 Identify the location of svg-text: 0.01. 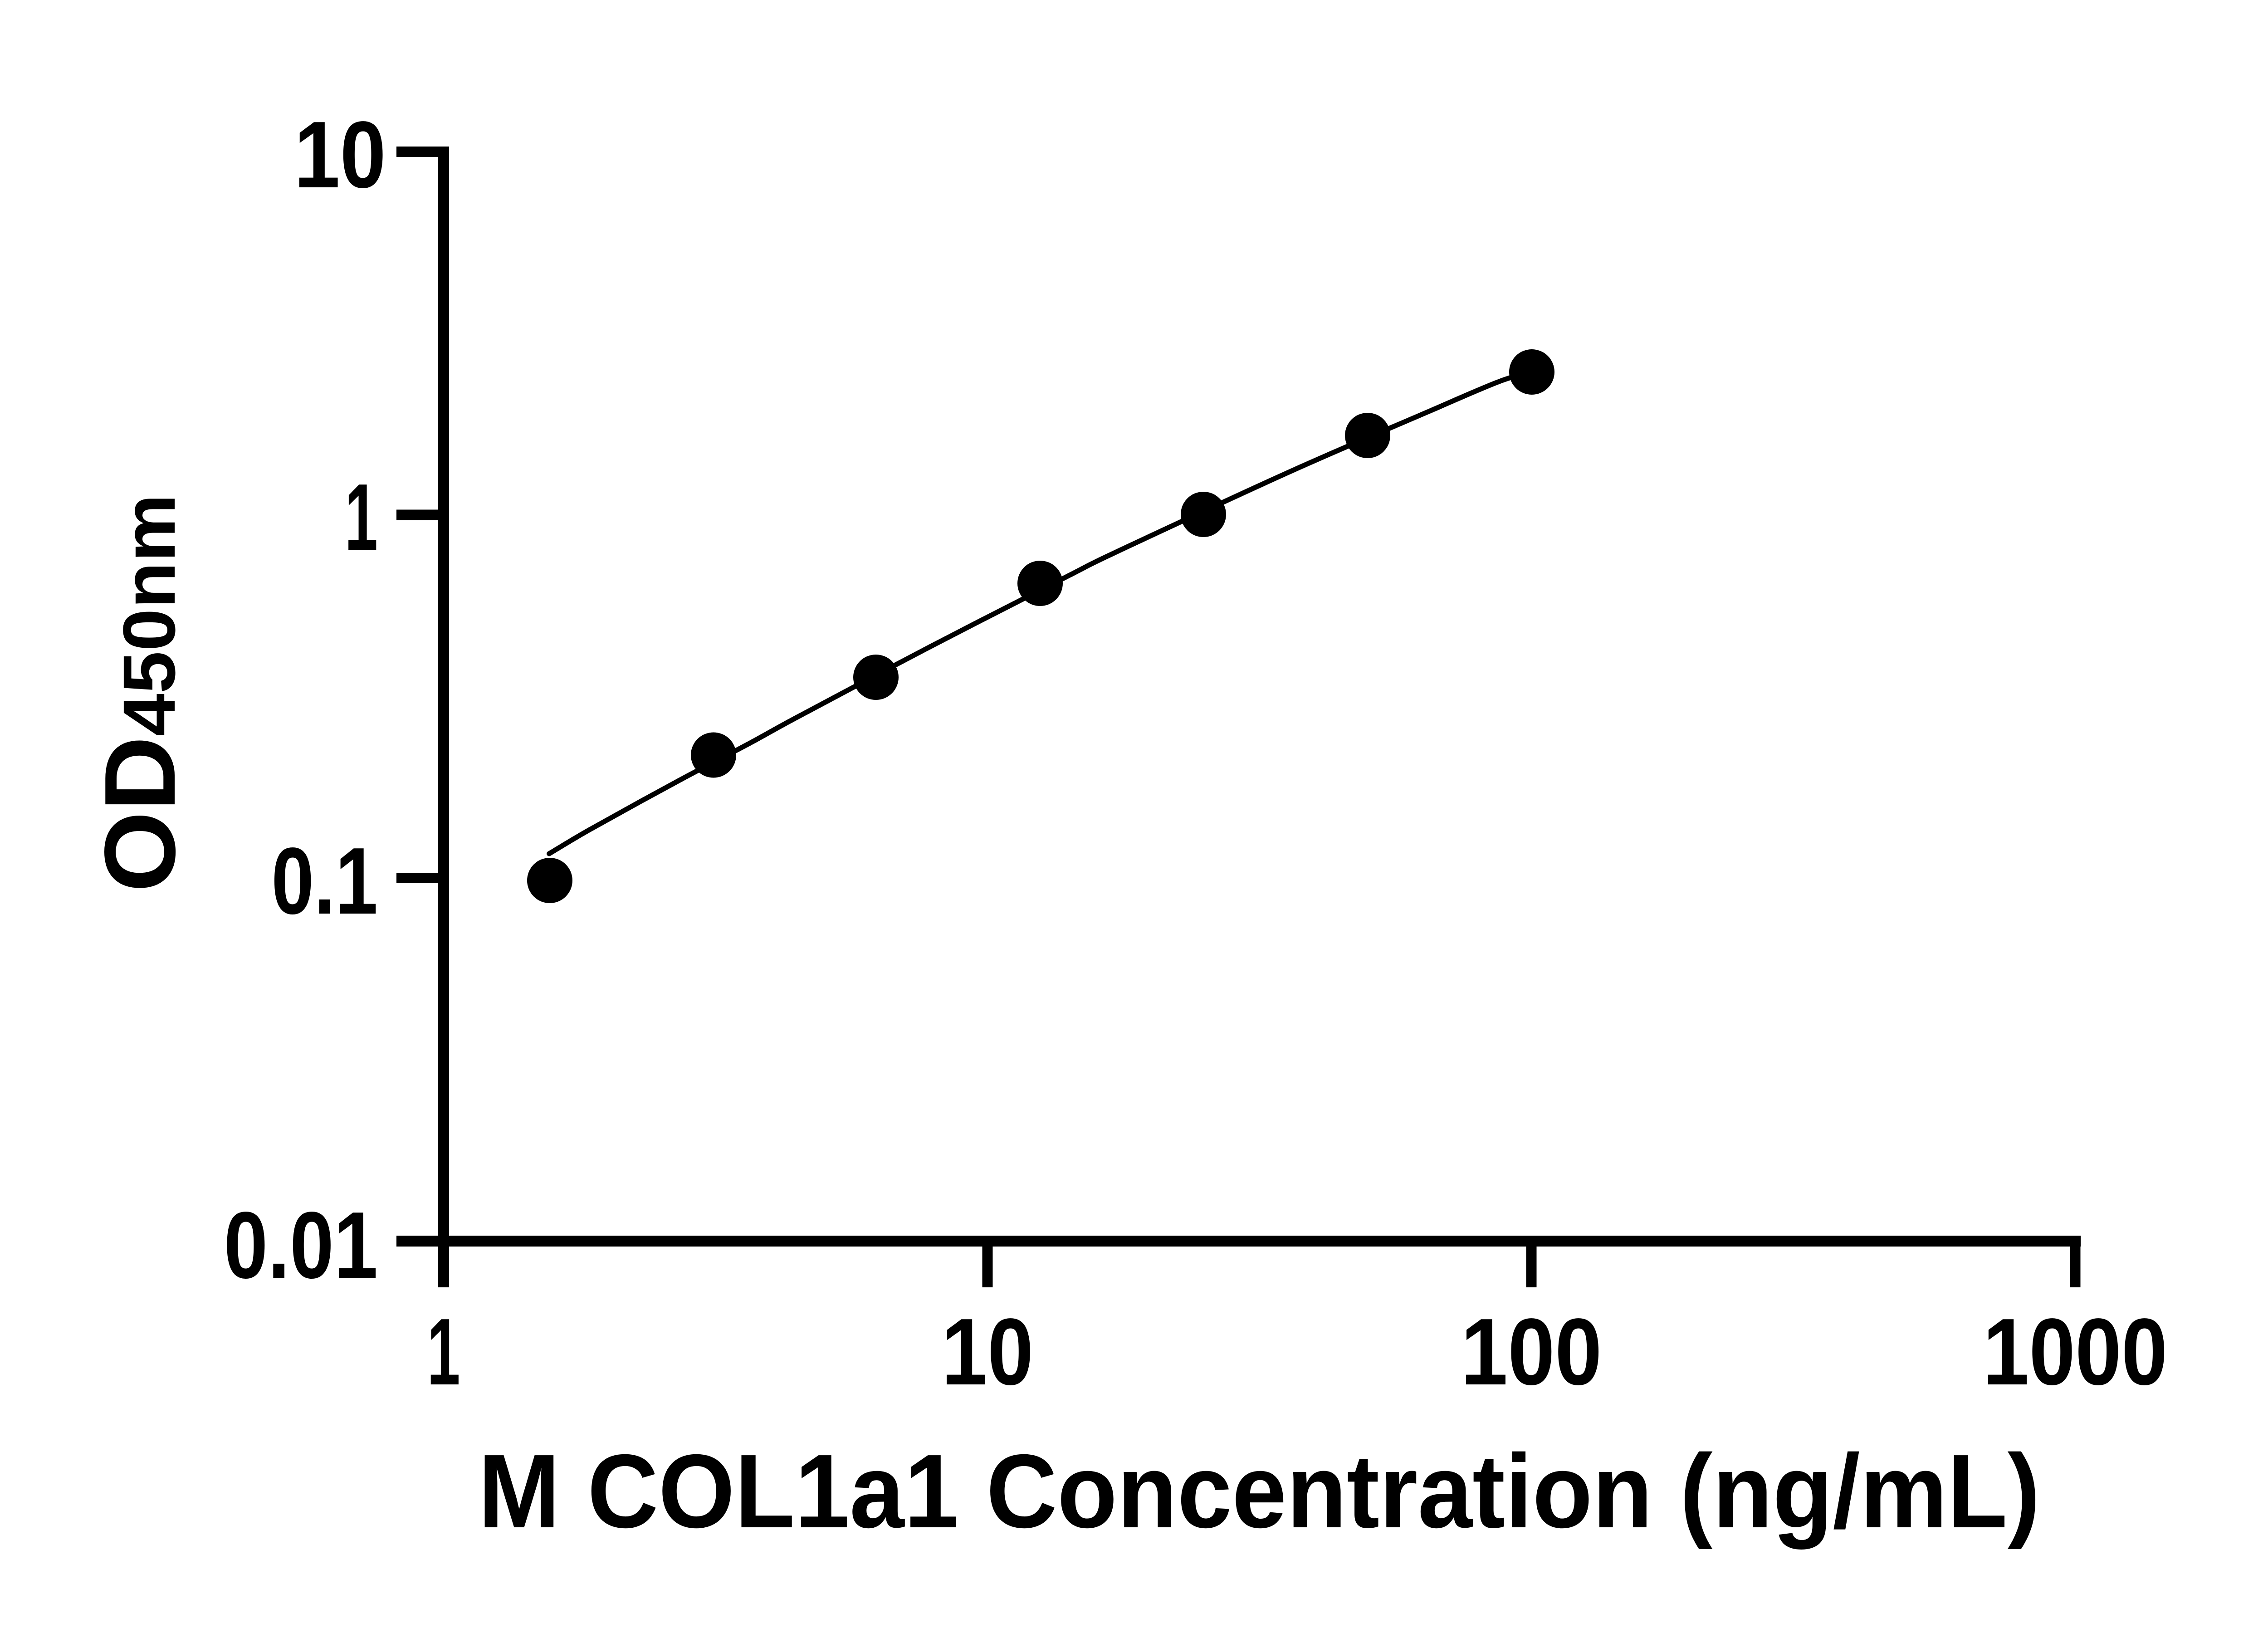
(301, 1245).